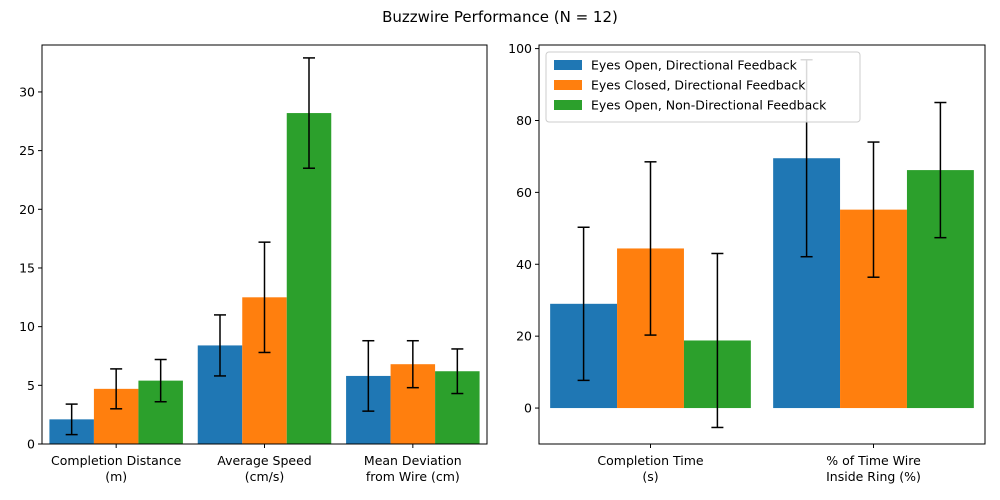  Describe the element at coordinates (524, 264) in the screenshot. I see `y-tick-label: 40` at that location.